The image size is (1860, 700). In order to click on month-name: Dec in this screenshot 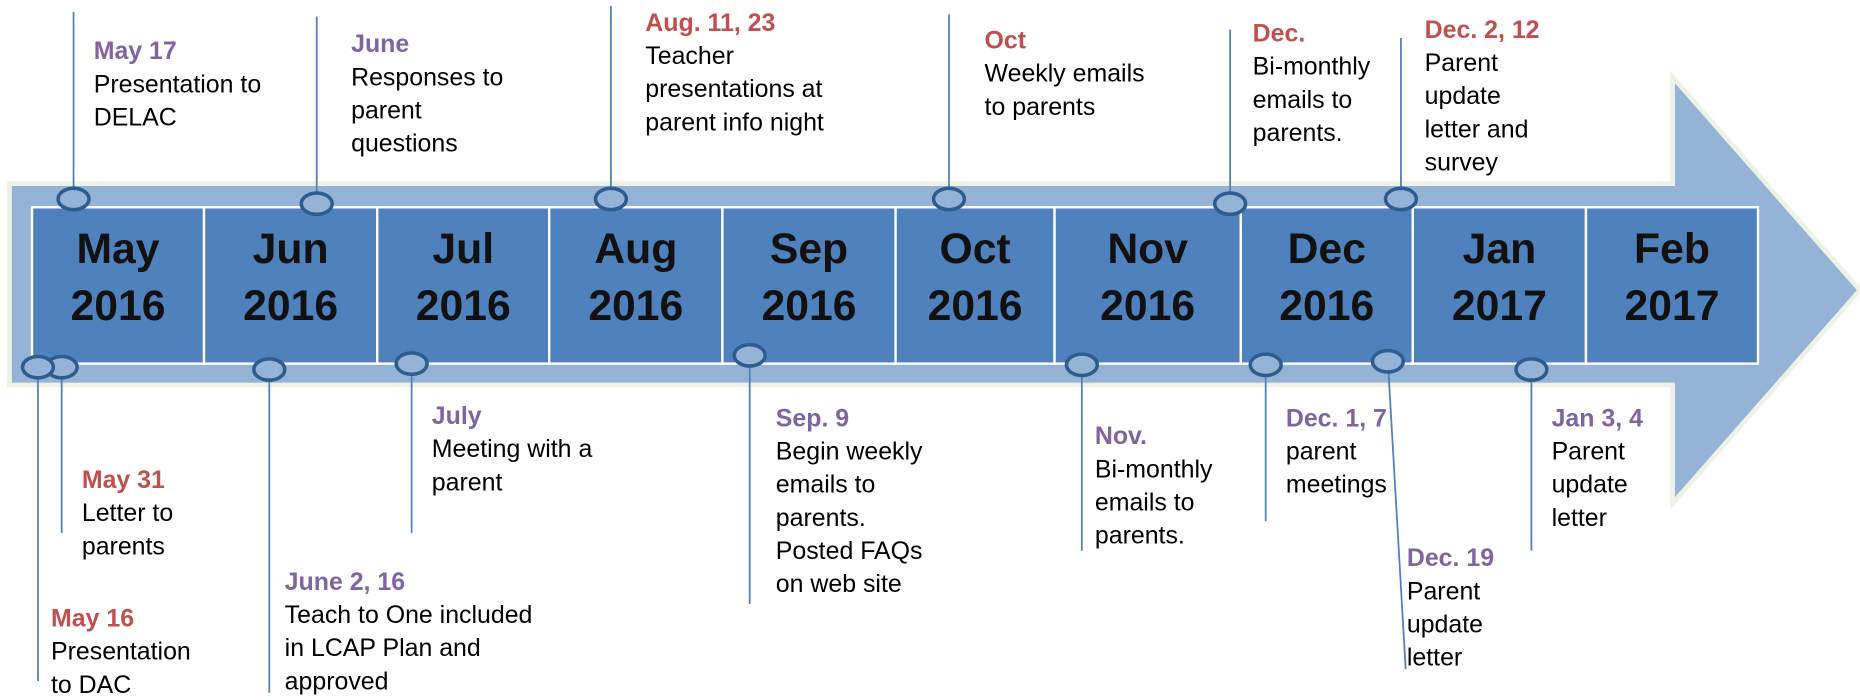, I will do `click(1327, 249)`.